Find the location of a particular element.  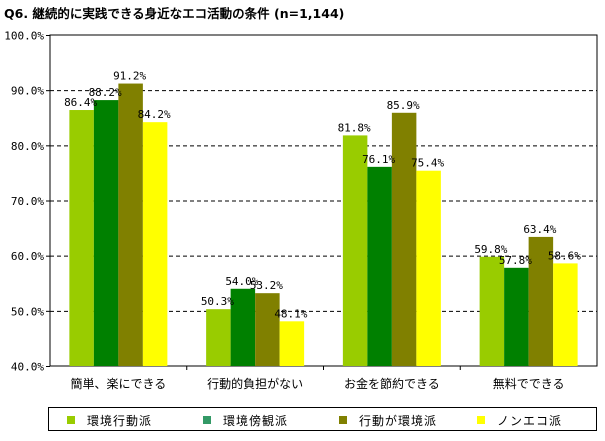

data-label: 91.2% is located at coordinates (129, 76).